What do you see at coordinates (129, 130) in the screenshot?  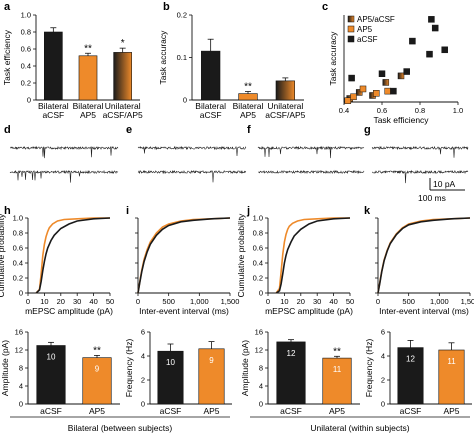 I see `panel-letter-e: e` at bounding box center [129, 130].